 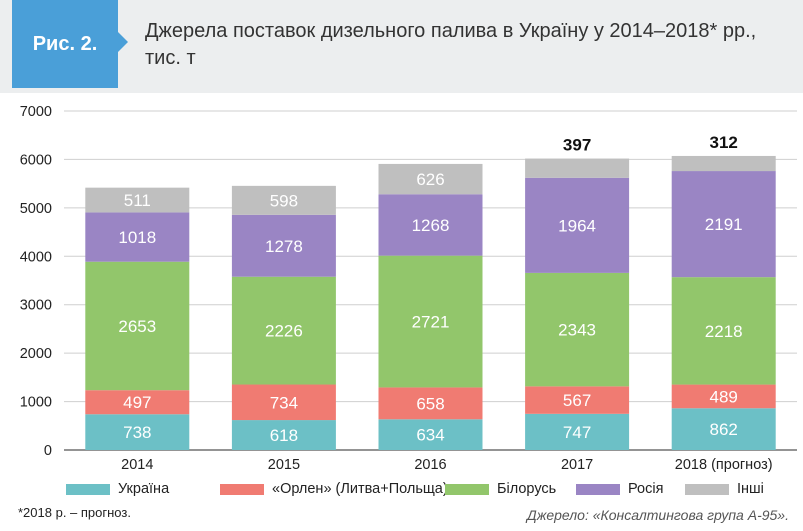 I want to click on y-tick-label: 2000, so click(x=36, y=354).